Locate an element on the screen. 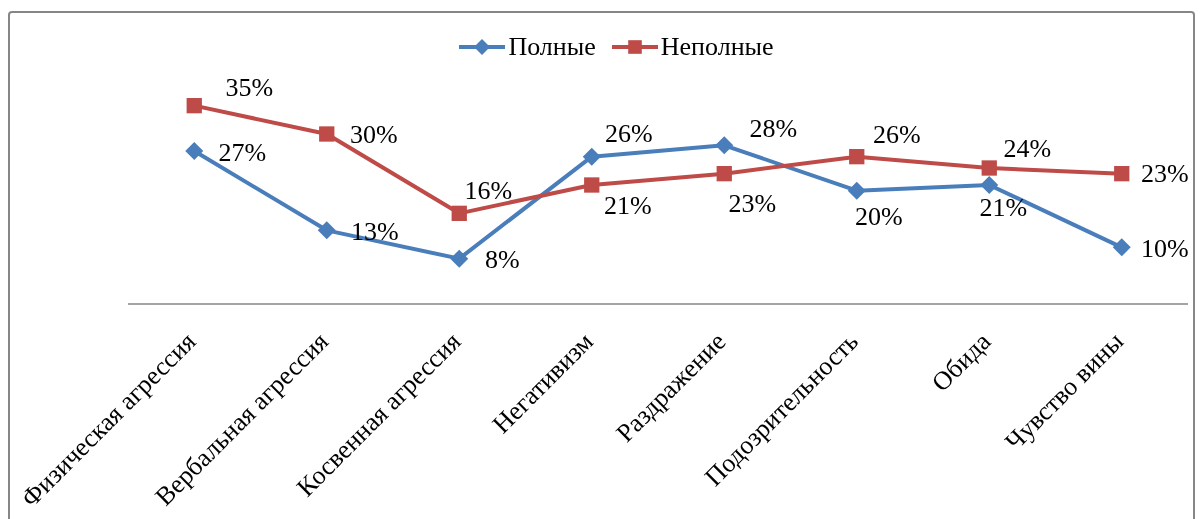 This screenshot has width=1203, height=519. legend-label: Полные is located at coordinates (552, 47).